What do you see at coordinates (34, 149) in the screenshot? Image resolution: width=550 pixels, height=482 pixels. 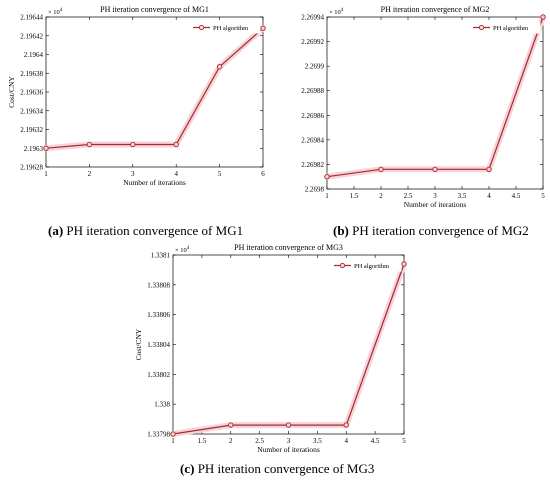 I see `y-tick-label: 2.1963` at bounding box center [34, 149].